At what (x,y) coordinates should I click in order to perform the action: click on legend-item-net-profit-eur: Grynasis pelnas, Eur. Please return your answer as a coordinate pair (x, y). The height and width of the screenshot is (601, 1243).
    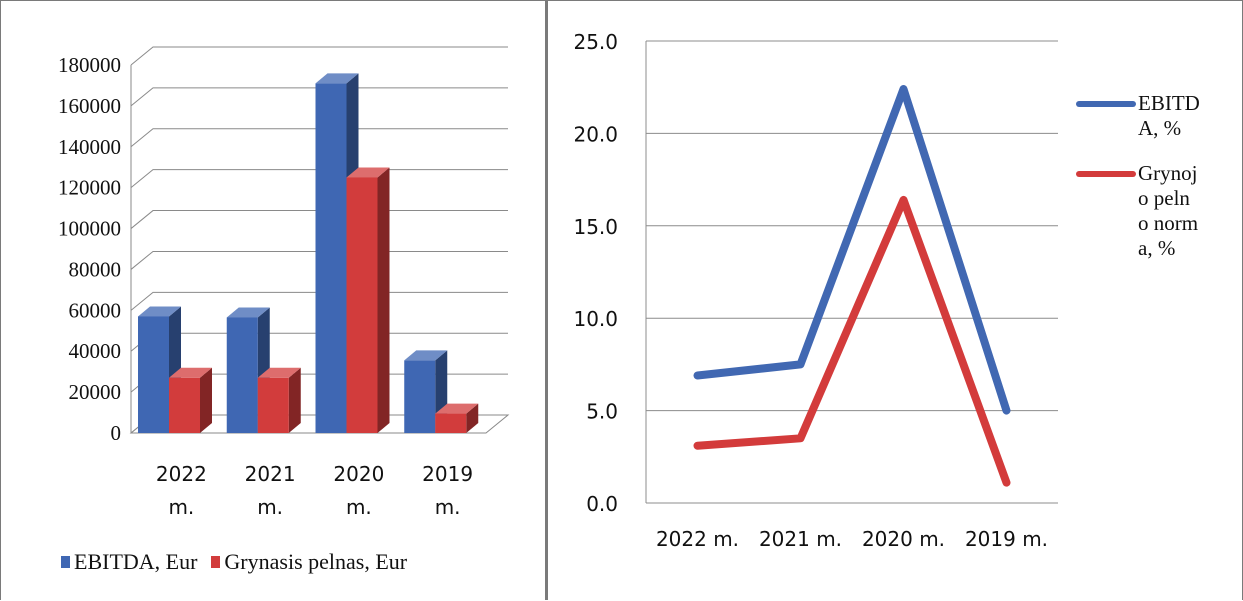
    Looking at the image, I should click on (309, 562).